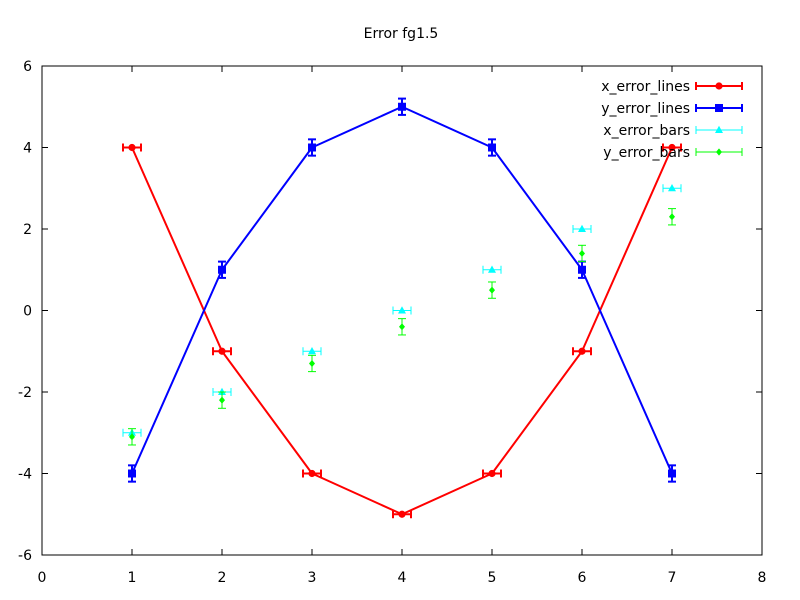 This screenshot has height=600, width=800. Describe the element at coordinates (401, 34) in the screenshot. I see `chart-title: Error fg1.5` at that location.